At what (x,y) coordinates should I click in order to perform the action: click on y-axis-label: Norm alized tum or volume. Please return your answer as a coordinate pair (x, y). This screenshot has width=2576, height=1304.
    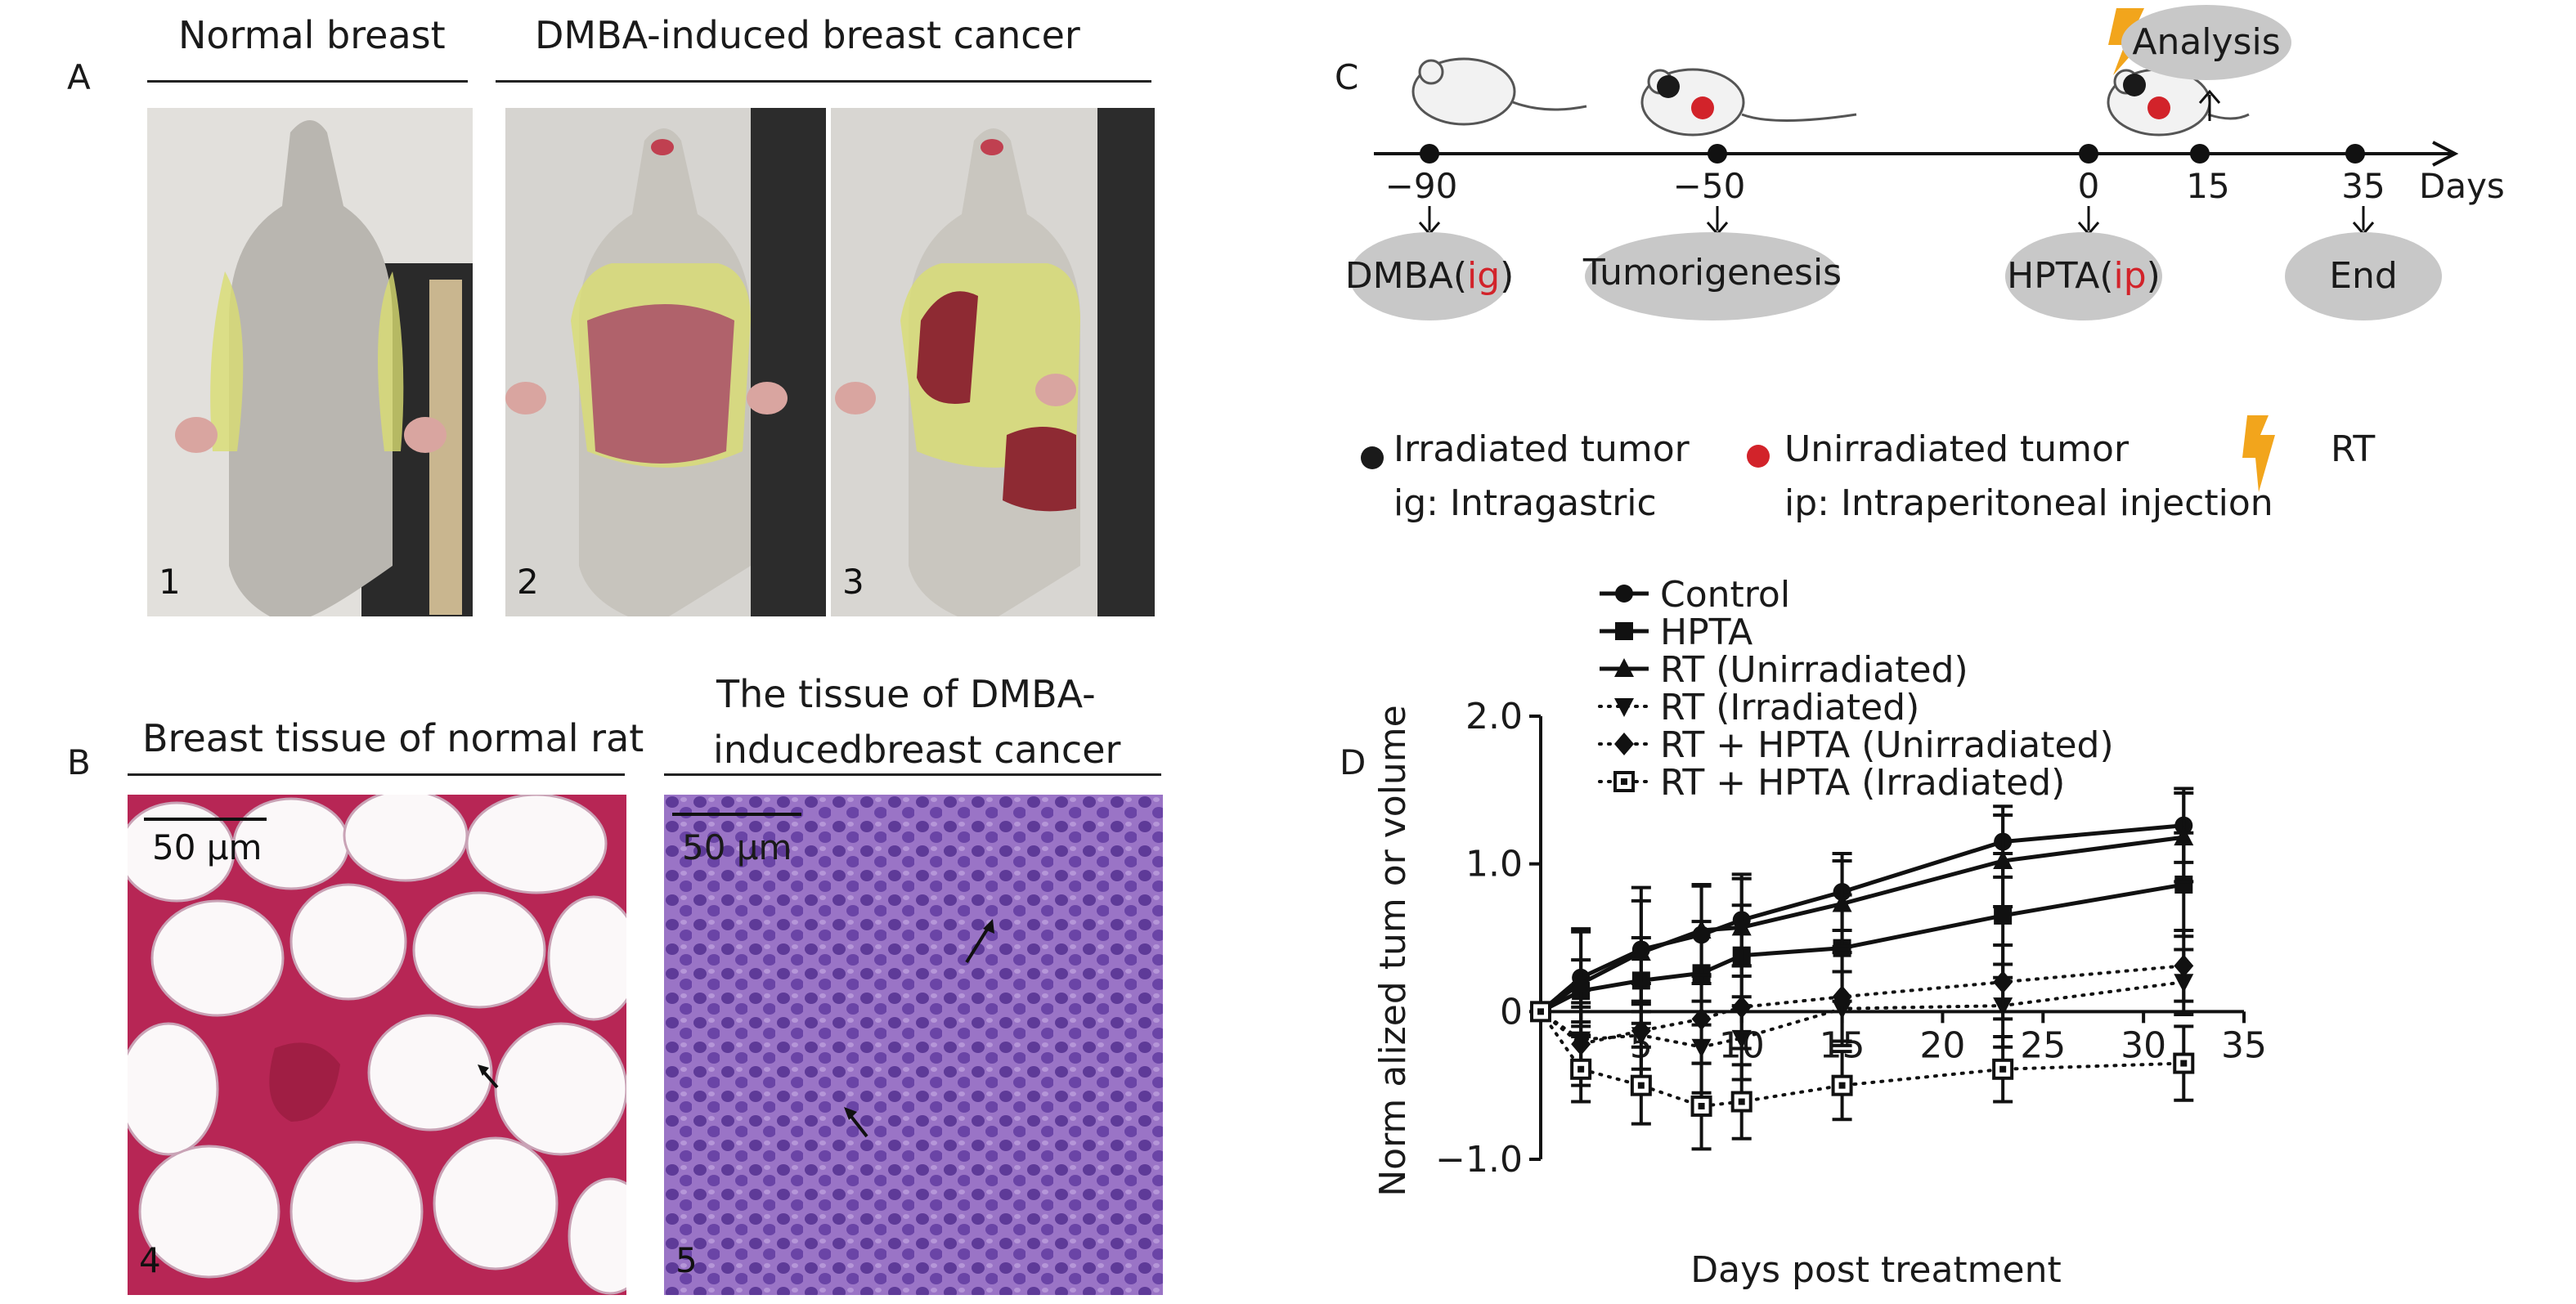
    Looking at the image, I should click on (1393, 950).